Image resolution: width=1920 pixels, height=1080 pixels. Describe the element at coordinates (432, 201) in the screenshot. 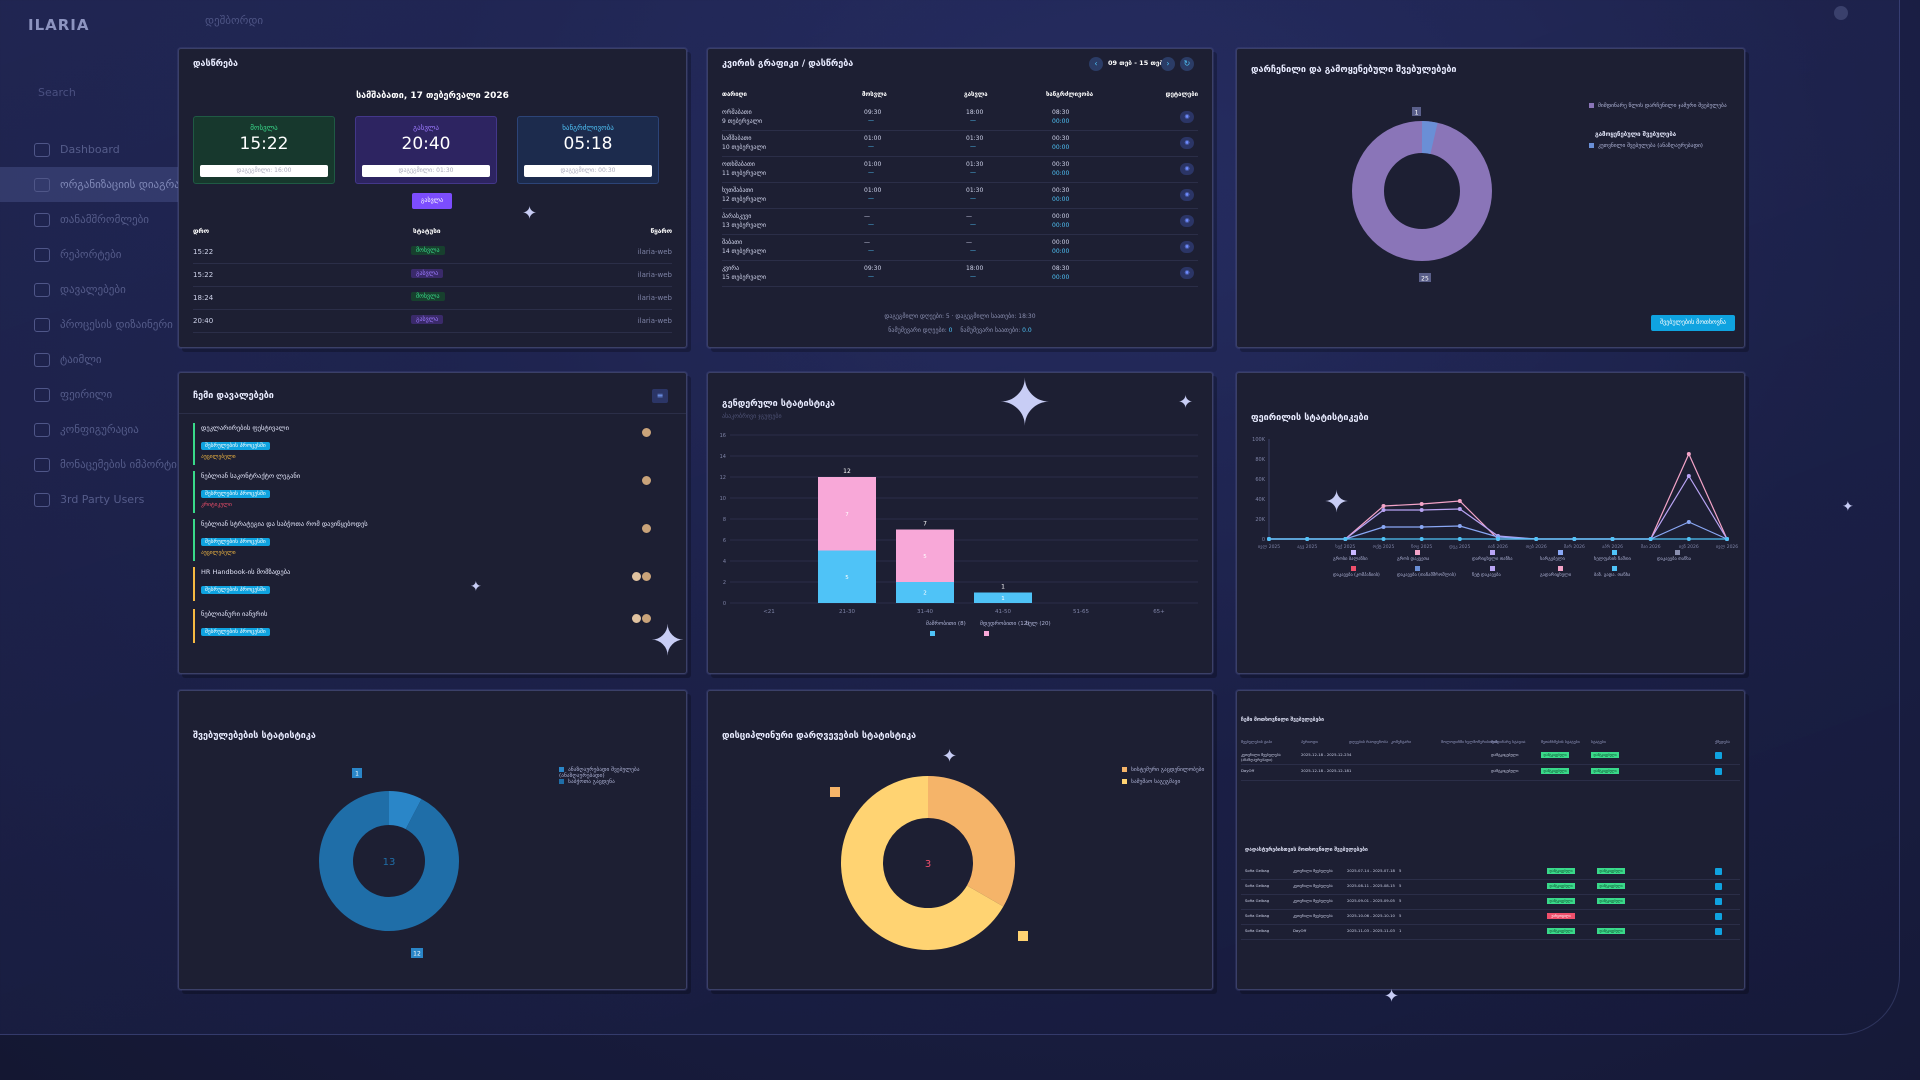

I see `exit-button: გასვლა` at that location.